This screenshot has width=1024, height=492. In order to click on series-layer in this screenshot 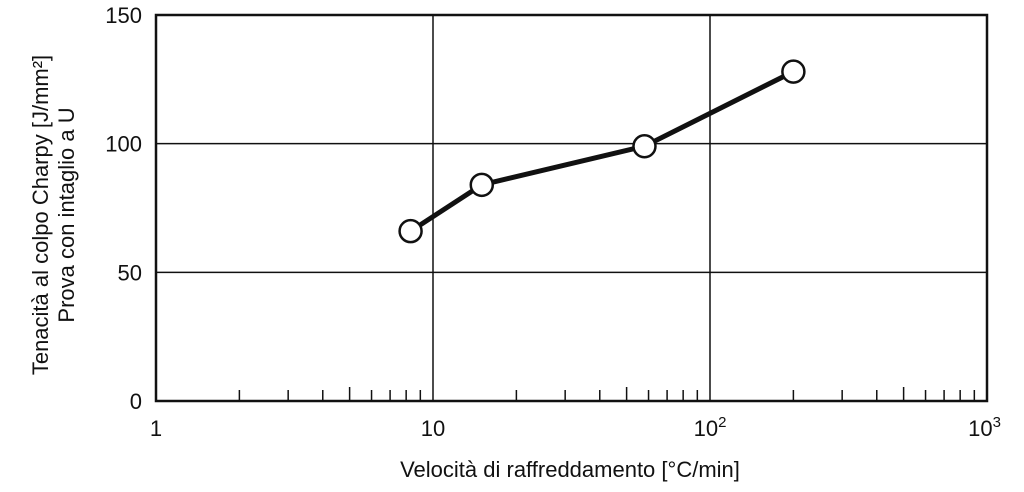, I will do `click(602, 151)`.